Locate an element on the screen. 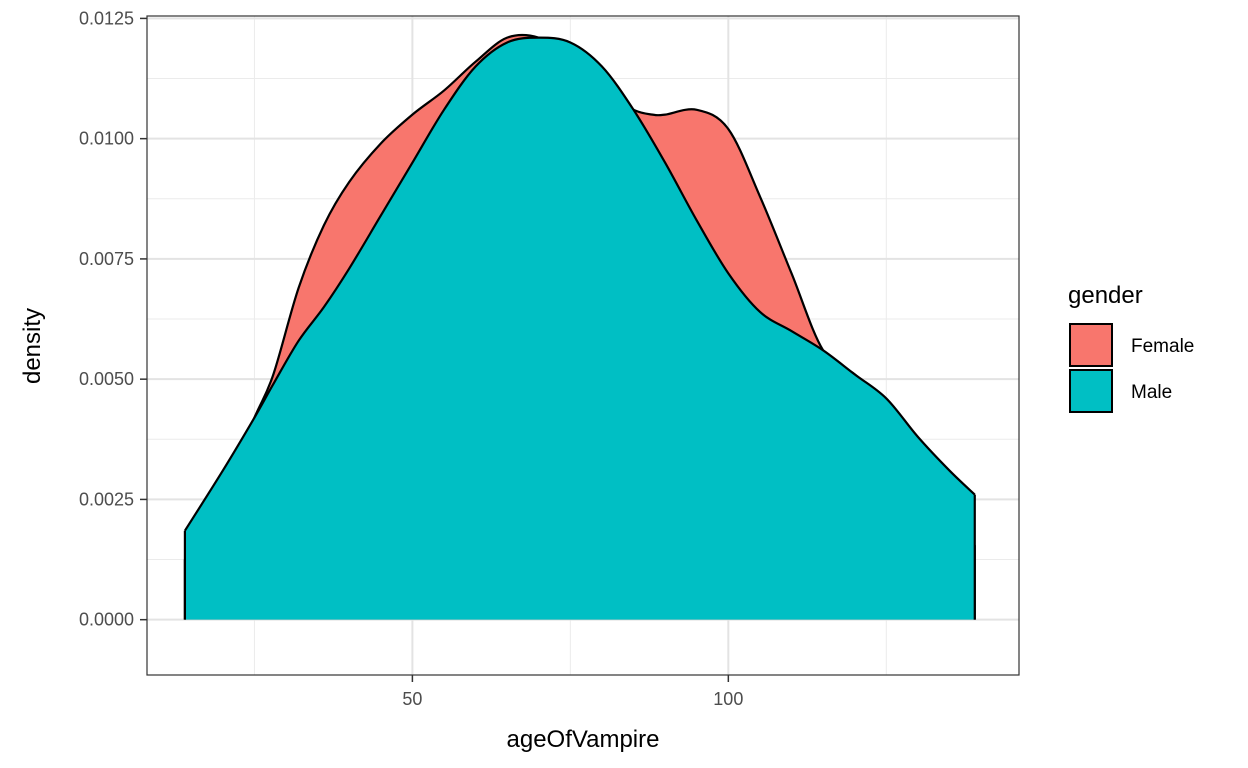 The width and height of the screenshot is (1248, 768). legend: gender Female Male is located at coordinates (1131, 347).